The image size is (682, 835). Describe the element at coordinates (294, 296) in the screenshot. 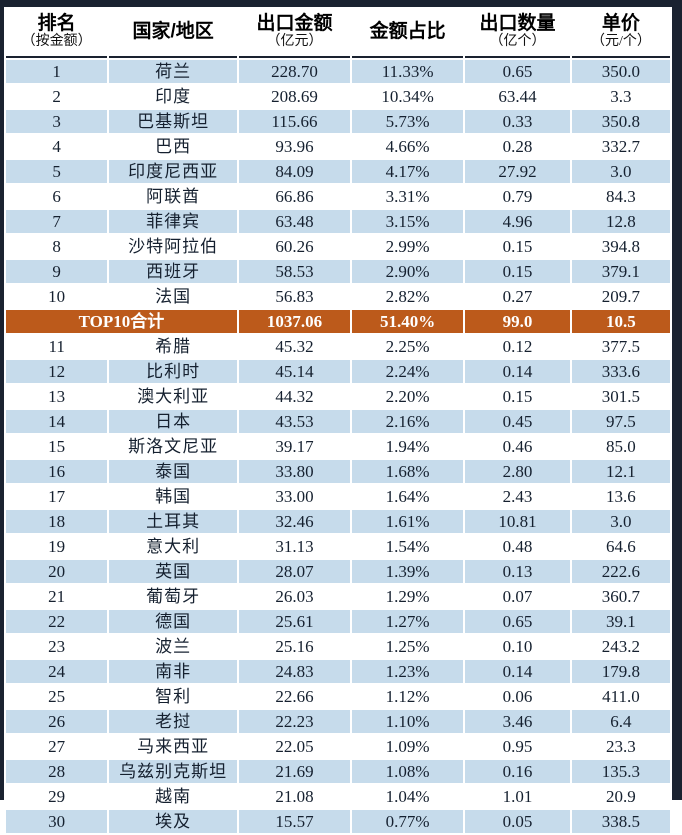

I see `cell-amount: 56.83` at that location.